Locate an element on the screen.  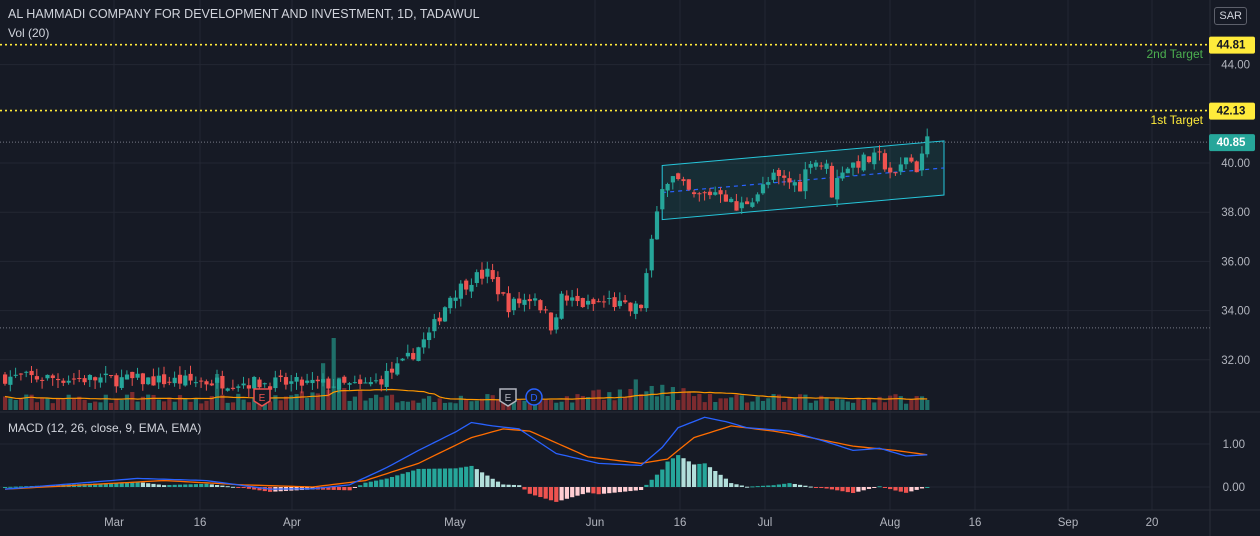
volume-indicator-label: Vol (20) is located at coordinates (29, 33).